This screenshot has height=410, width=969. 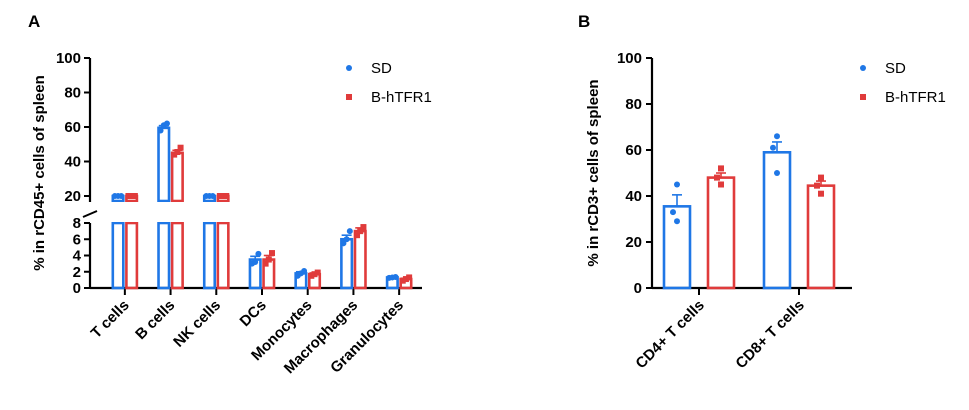 I want to click on bar-gap-b-htfr1-nk-cells, so click(x=223, y=212).